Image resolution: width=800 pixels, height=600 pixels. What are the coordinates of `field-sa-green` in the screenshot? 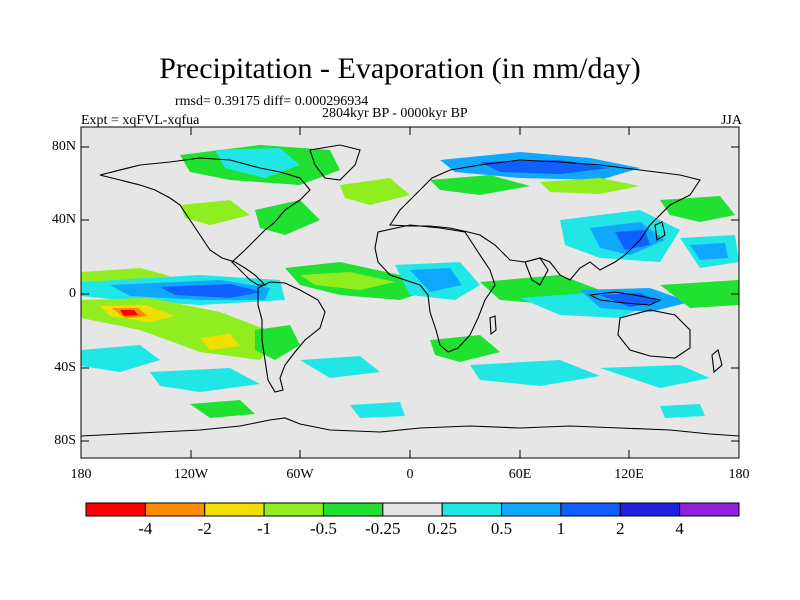 It's located at (277, 342).